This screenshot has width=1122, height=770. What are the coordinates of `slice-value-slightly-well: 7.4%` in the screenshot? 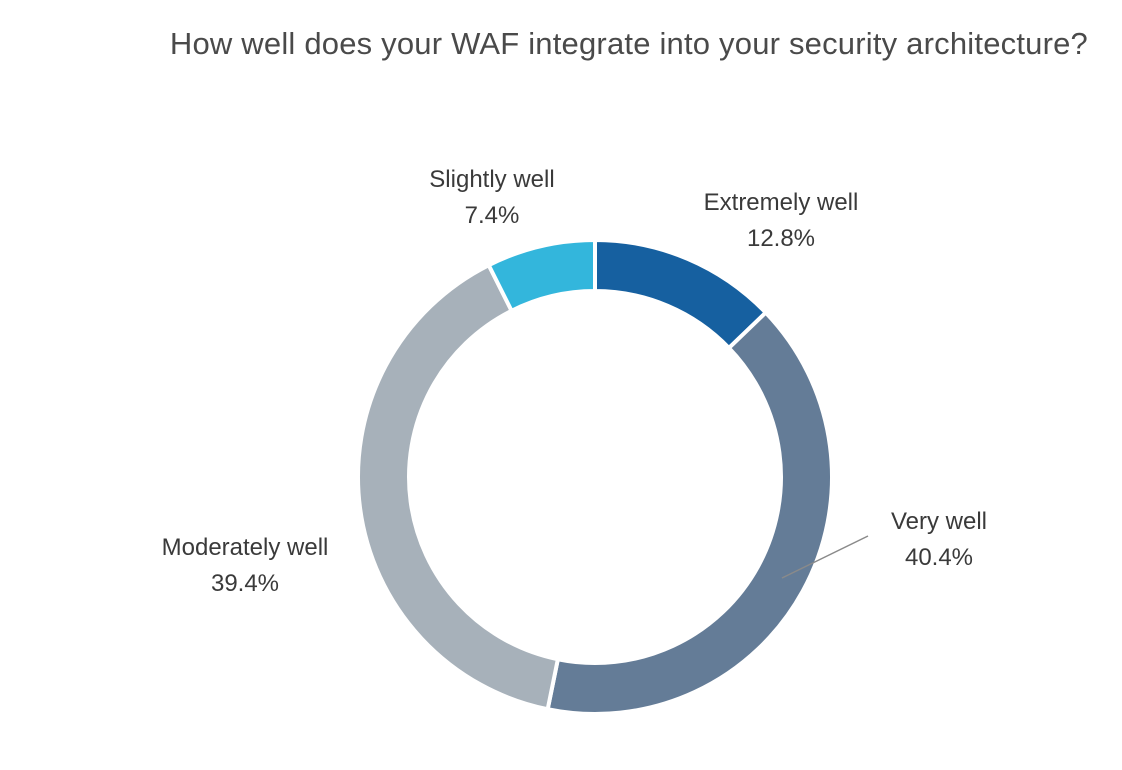 It's located at (492, 215).